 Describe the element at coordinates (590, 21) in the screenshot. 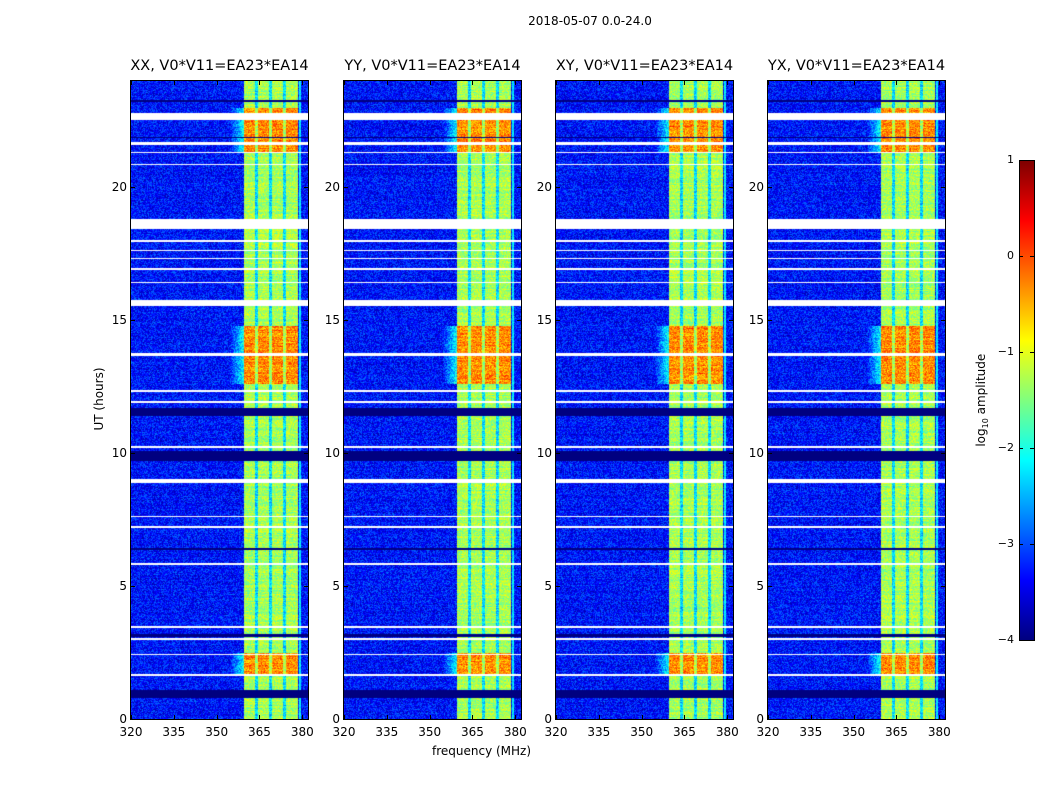

I see `figure-title: 2018-05-07 0.0-24.0` at that location.